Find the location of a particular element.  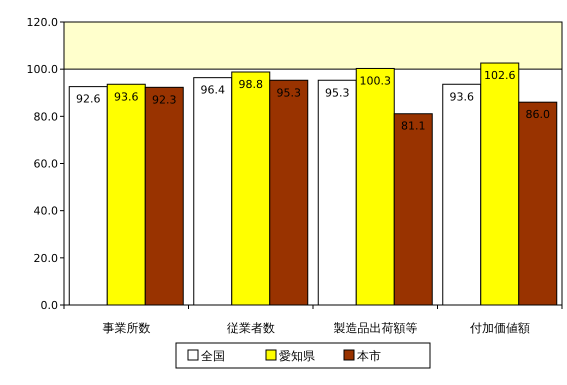

data-label: 96.4 is located at coordinates (212, 90).